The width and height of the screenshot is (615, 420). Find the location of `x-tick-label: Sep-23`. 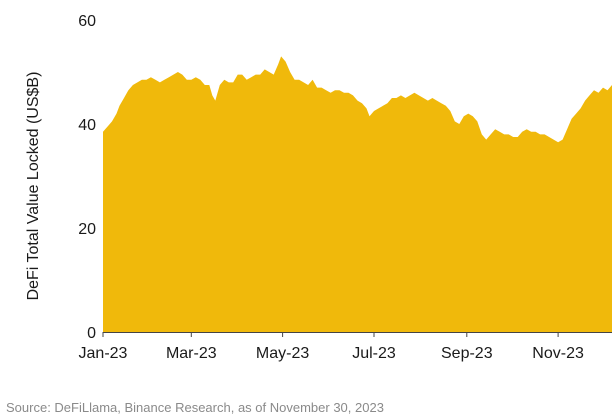

x-tick-label: Sep-23 is located at coordinates (467, 353).